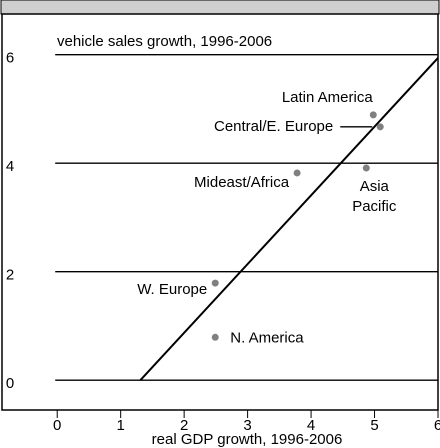 This screenshot has height=448, width=440. What do you see at coordinates (273, 126) in the screenshot?
I see `point-label: Central/E. Europe` at bounding box center [273, 126].